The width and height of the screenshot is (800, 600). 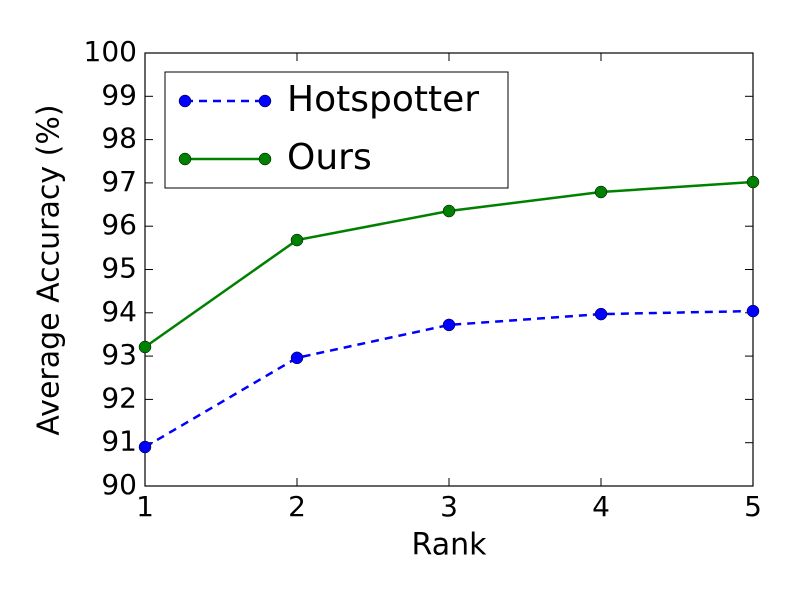 I want to click on y-tick-label: 93, so click(x=119, y=354).